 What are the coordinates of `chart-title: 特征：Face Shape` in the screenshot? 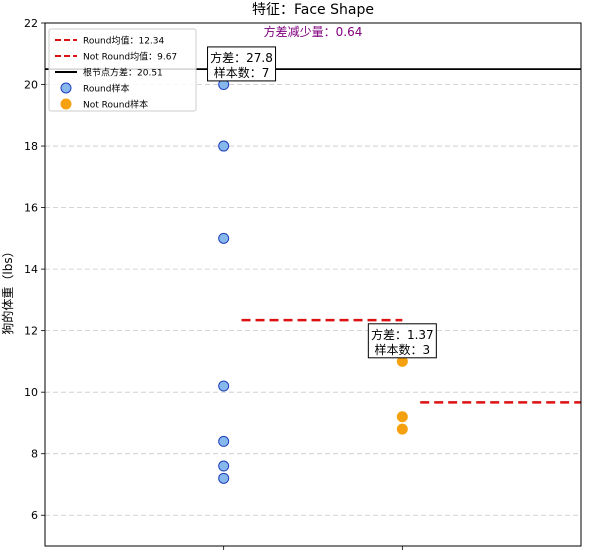 It's located at (313, 10).